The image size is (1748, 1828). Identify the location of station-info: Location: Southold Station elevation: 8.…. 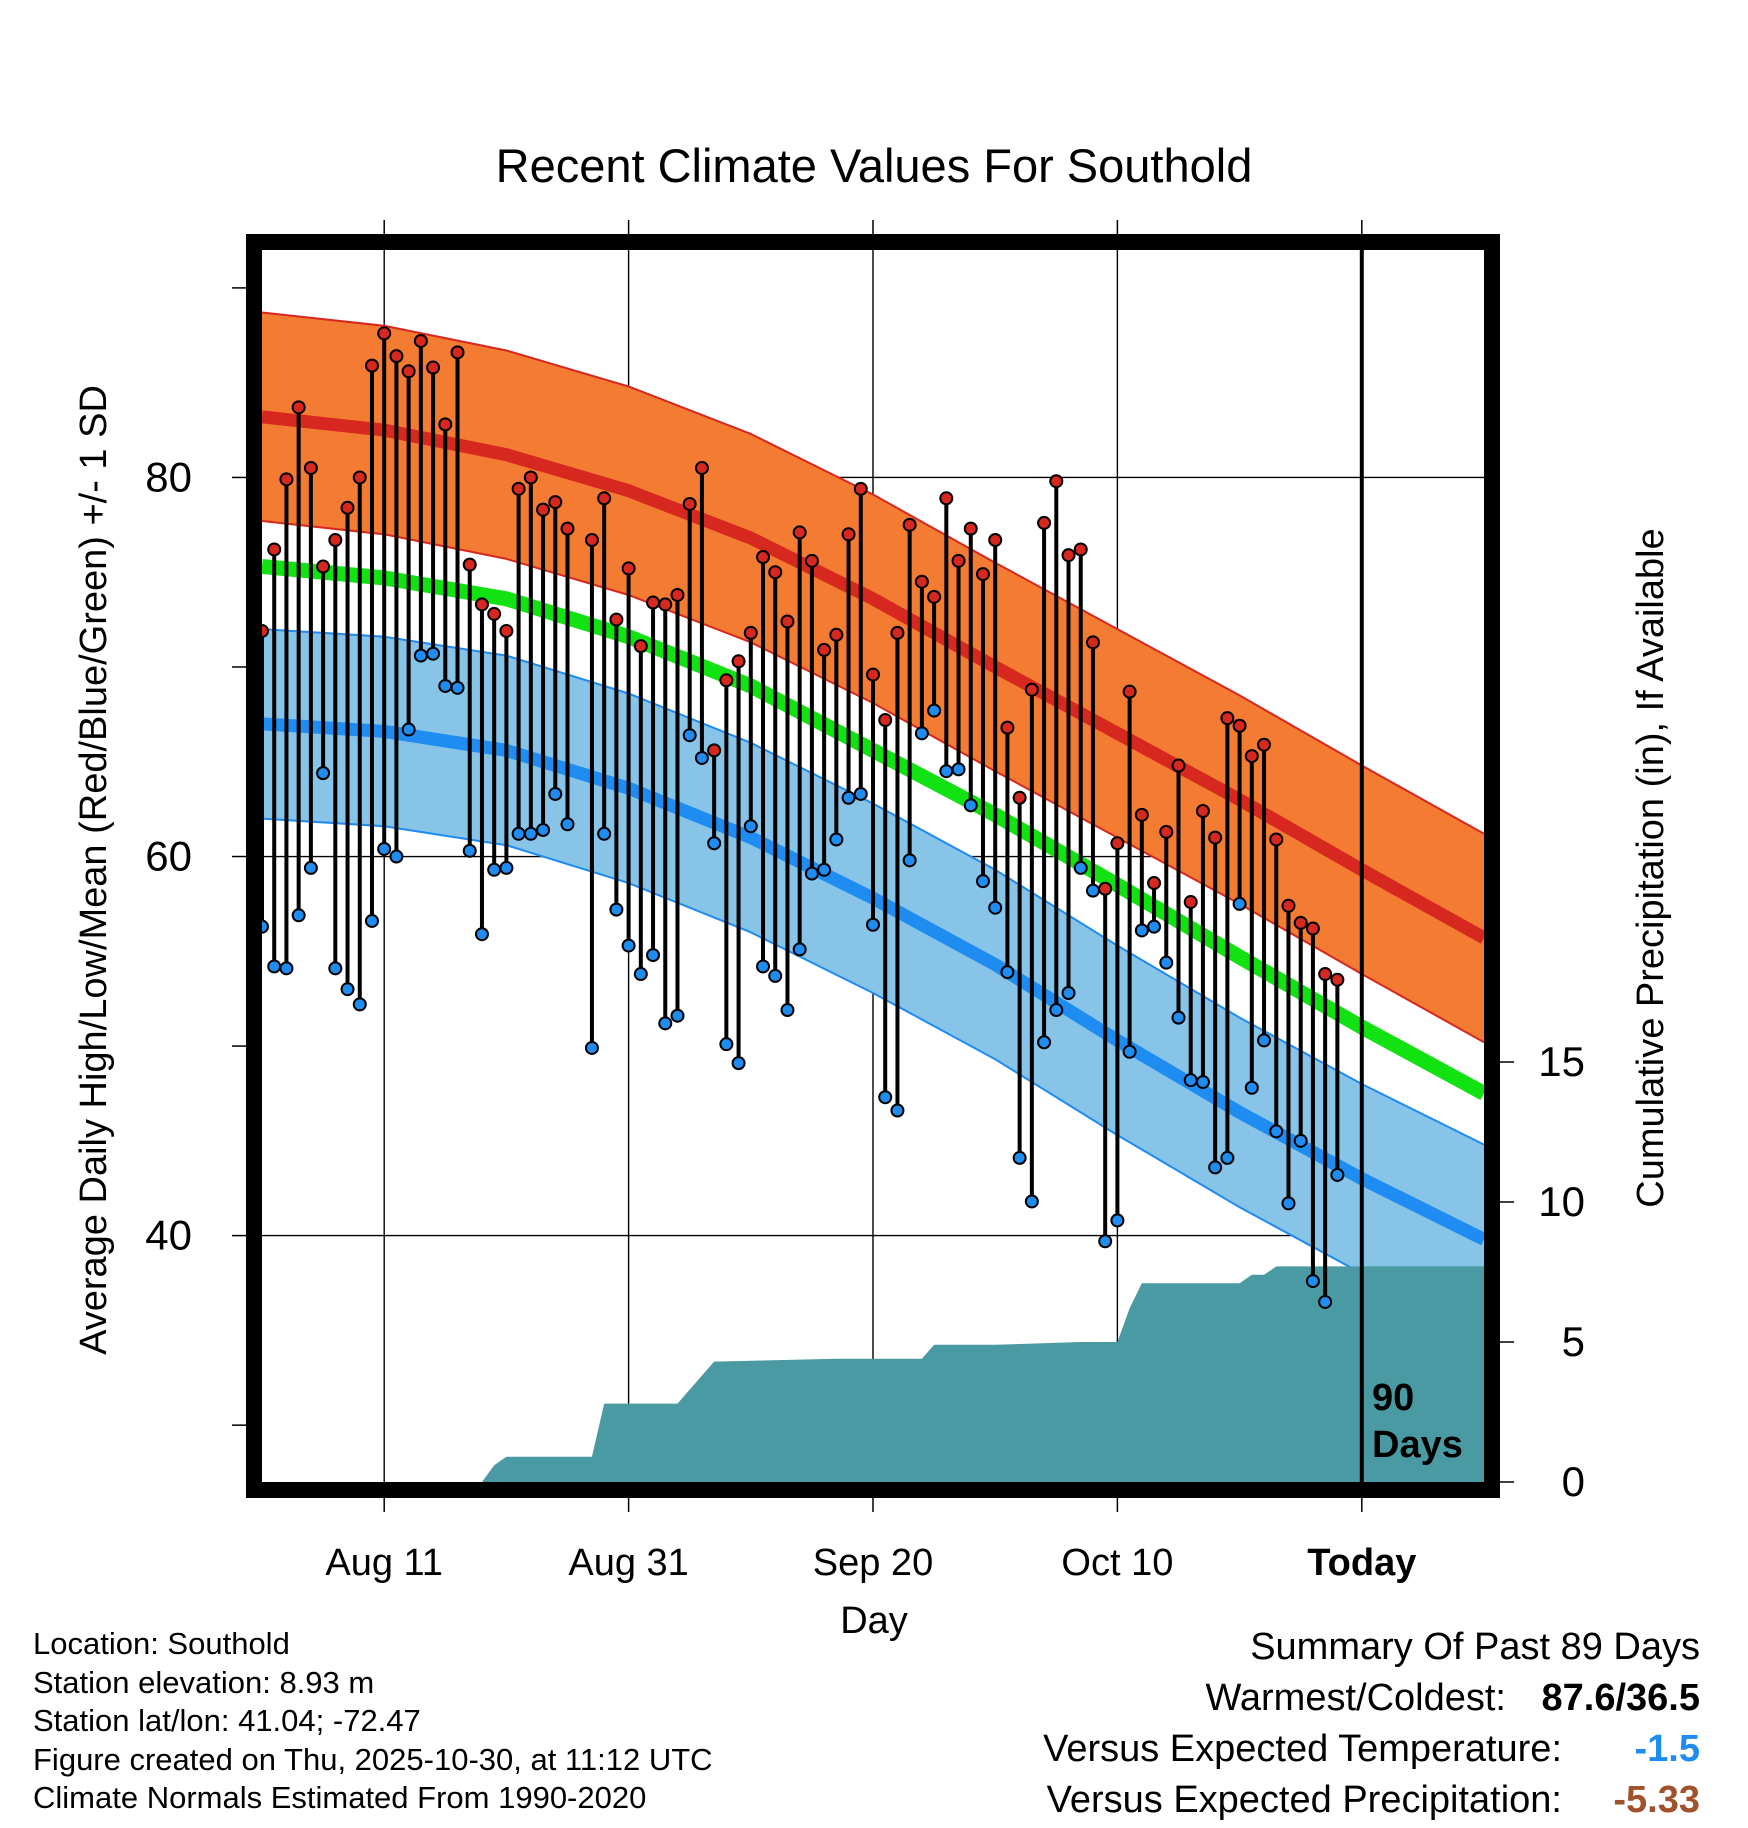
(373, 1721).